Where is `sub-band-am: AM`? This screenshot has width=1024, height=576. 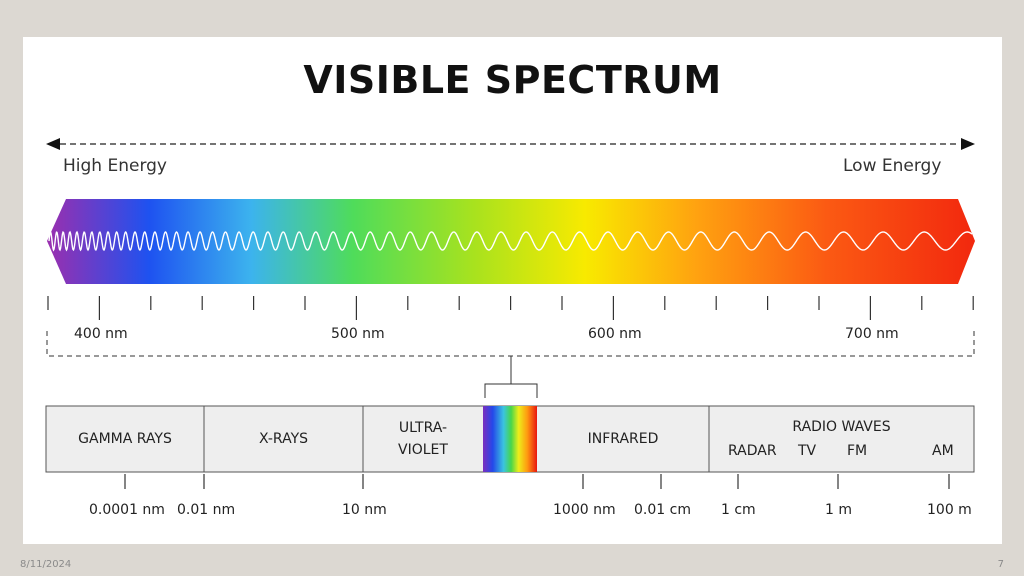 sub-band-am: AM is located at coordinates (943, 451).